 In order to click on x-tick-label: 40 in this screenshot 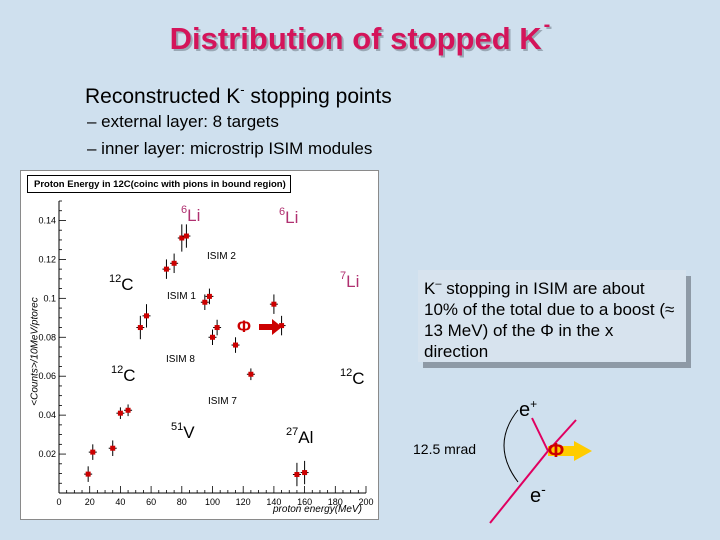, I will do `click(120, 502)`.